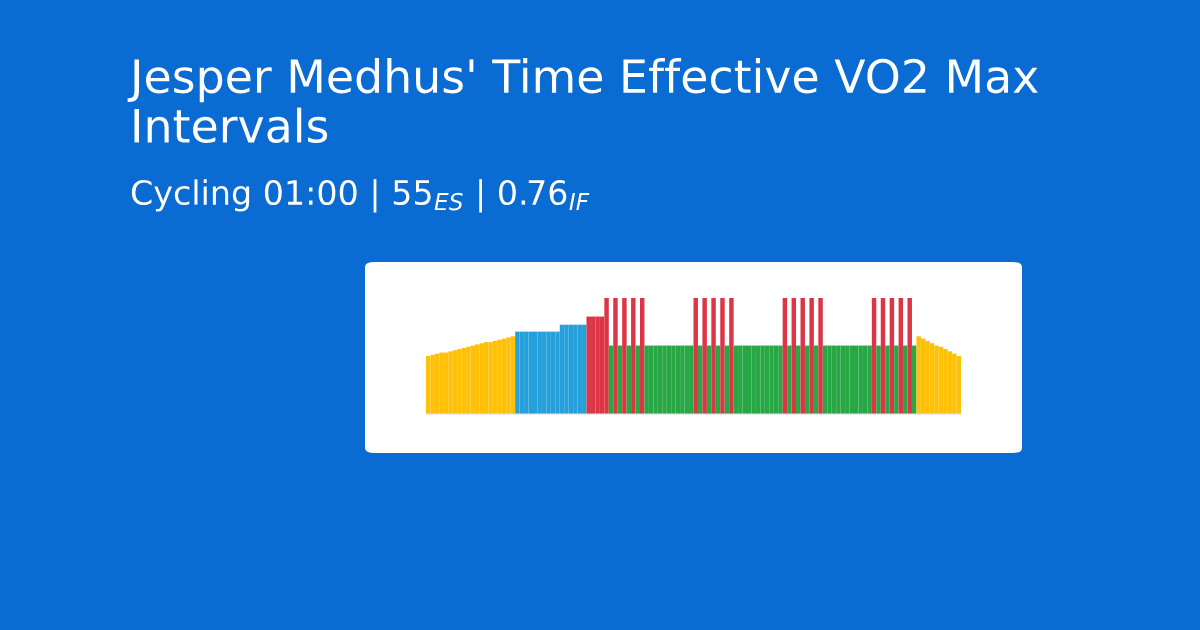 This screenshot has height=630, width=1200. Describe the element at coordinates (360, 196) in the screenshot. I see `chart-subtitle: Cycling 01:00 | 55$_{ES}$ | 0.76$_{IF}$` at that location.